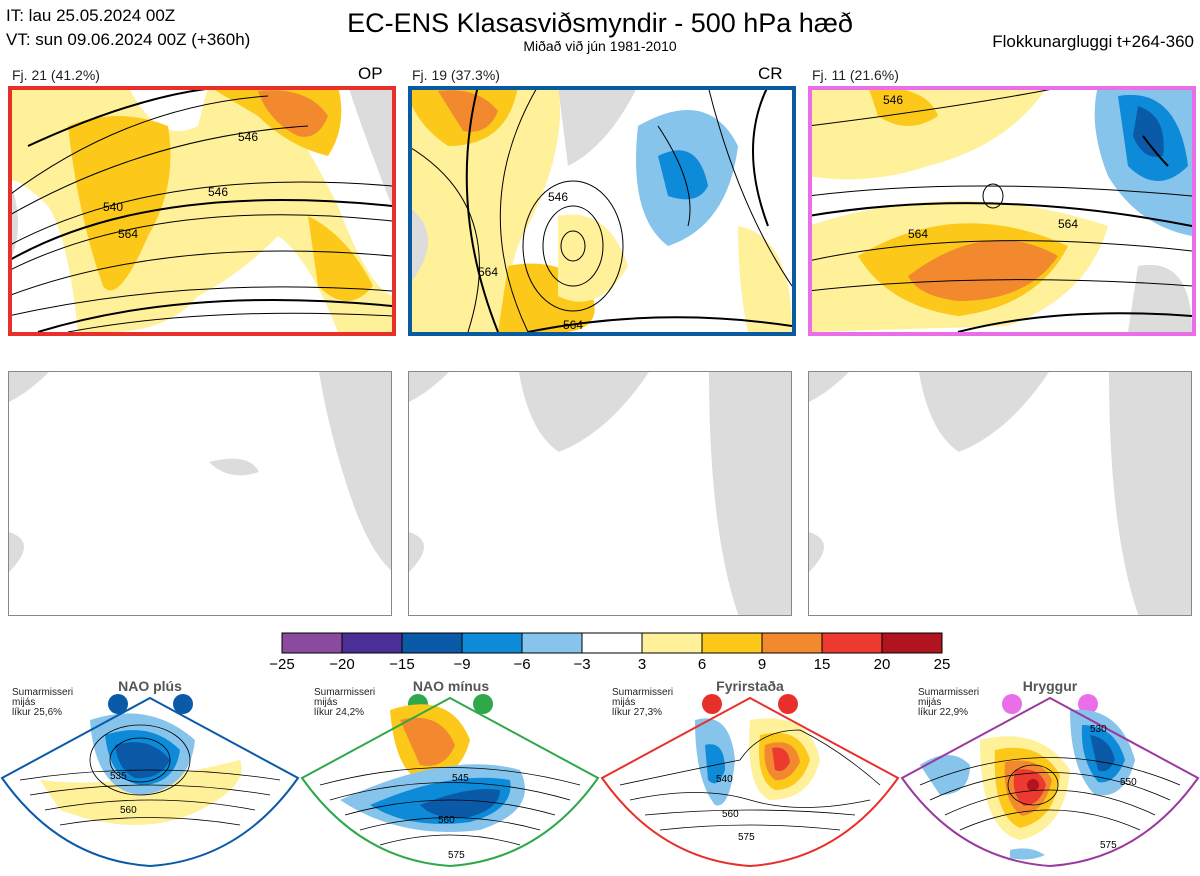  Describe the element at coordinates (456, 75) in the screenshot. I see `panel2-label: Fj. 19 (37.3%)` at that location.